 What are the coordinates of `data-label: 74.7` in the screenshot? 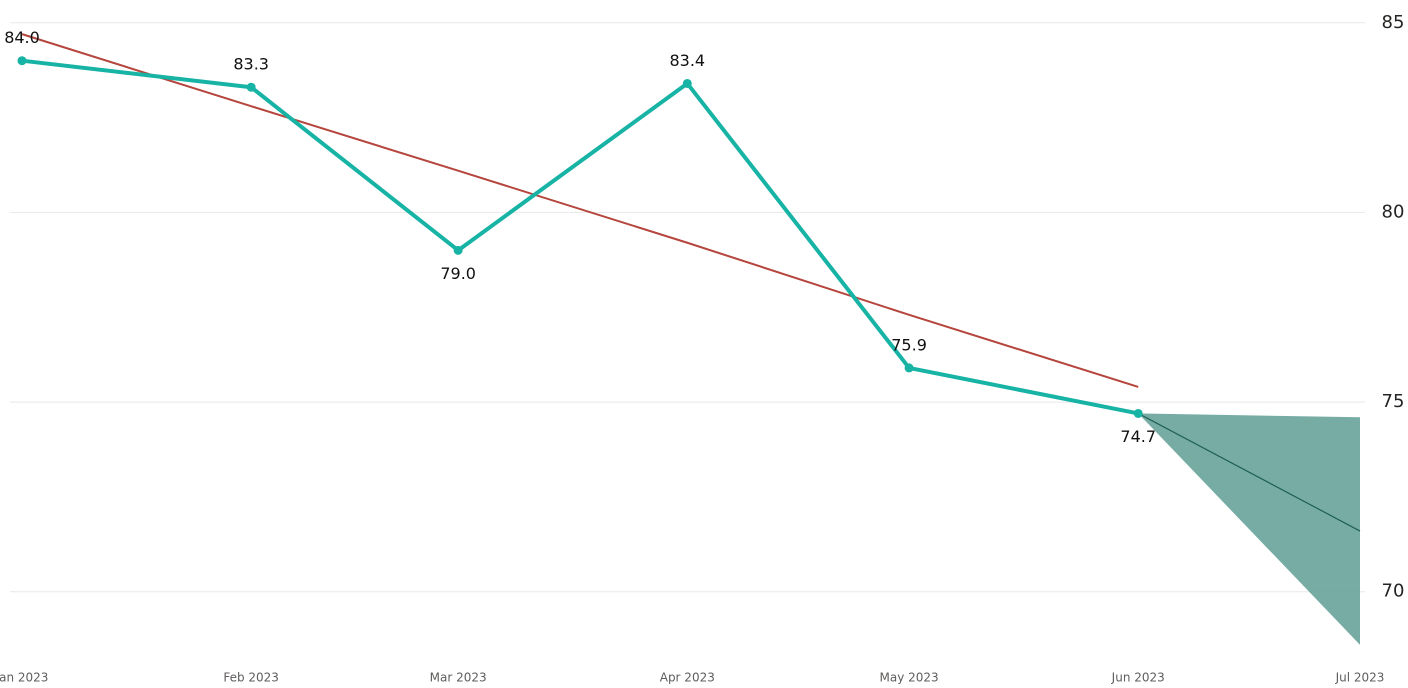 It's located at (1138, 436).